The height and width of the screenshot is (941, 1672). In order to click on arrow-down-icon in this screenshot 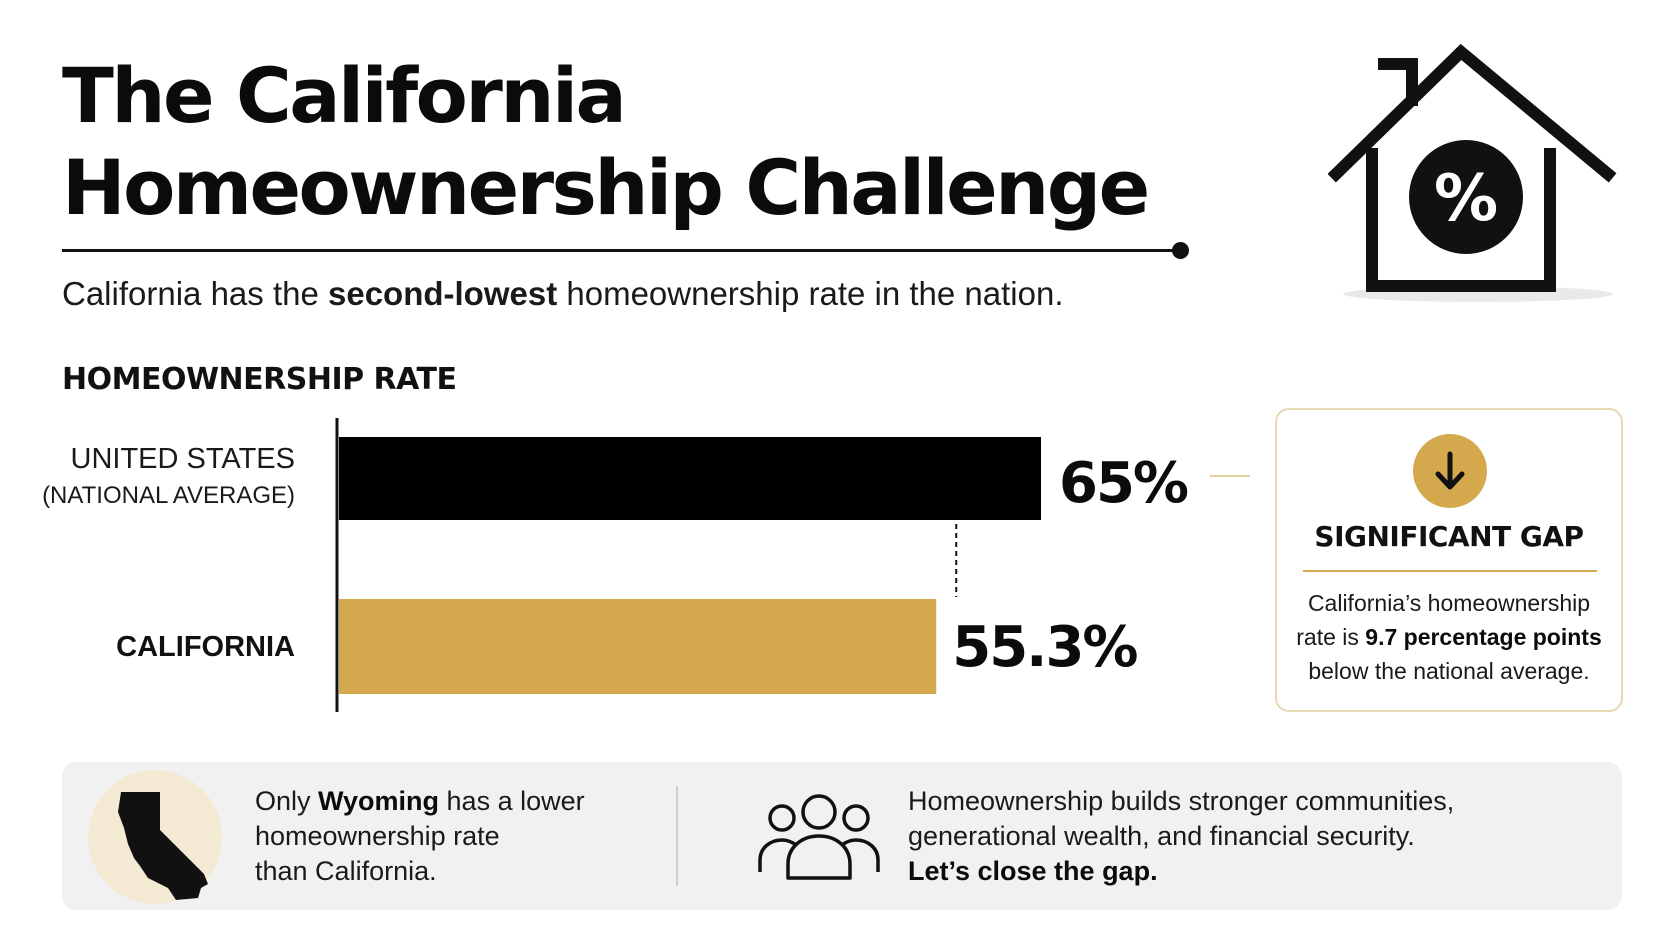, I will do `click(1450, 470)`.